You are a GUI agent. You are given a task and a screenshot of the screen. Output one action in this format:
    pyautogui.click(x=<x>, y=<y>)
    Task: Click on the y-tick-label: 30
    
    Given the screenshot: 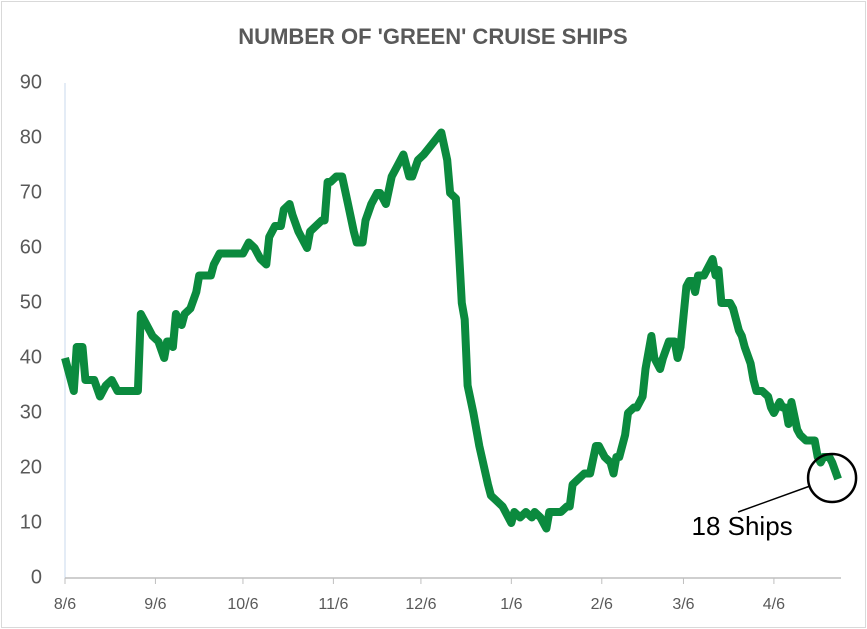 What is the action you would take?
    pyautogui.click(x=31, y=412)
    